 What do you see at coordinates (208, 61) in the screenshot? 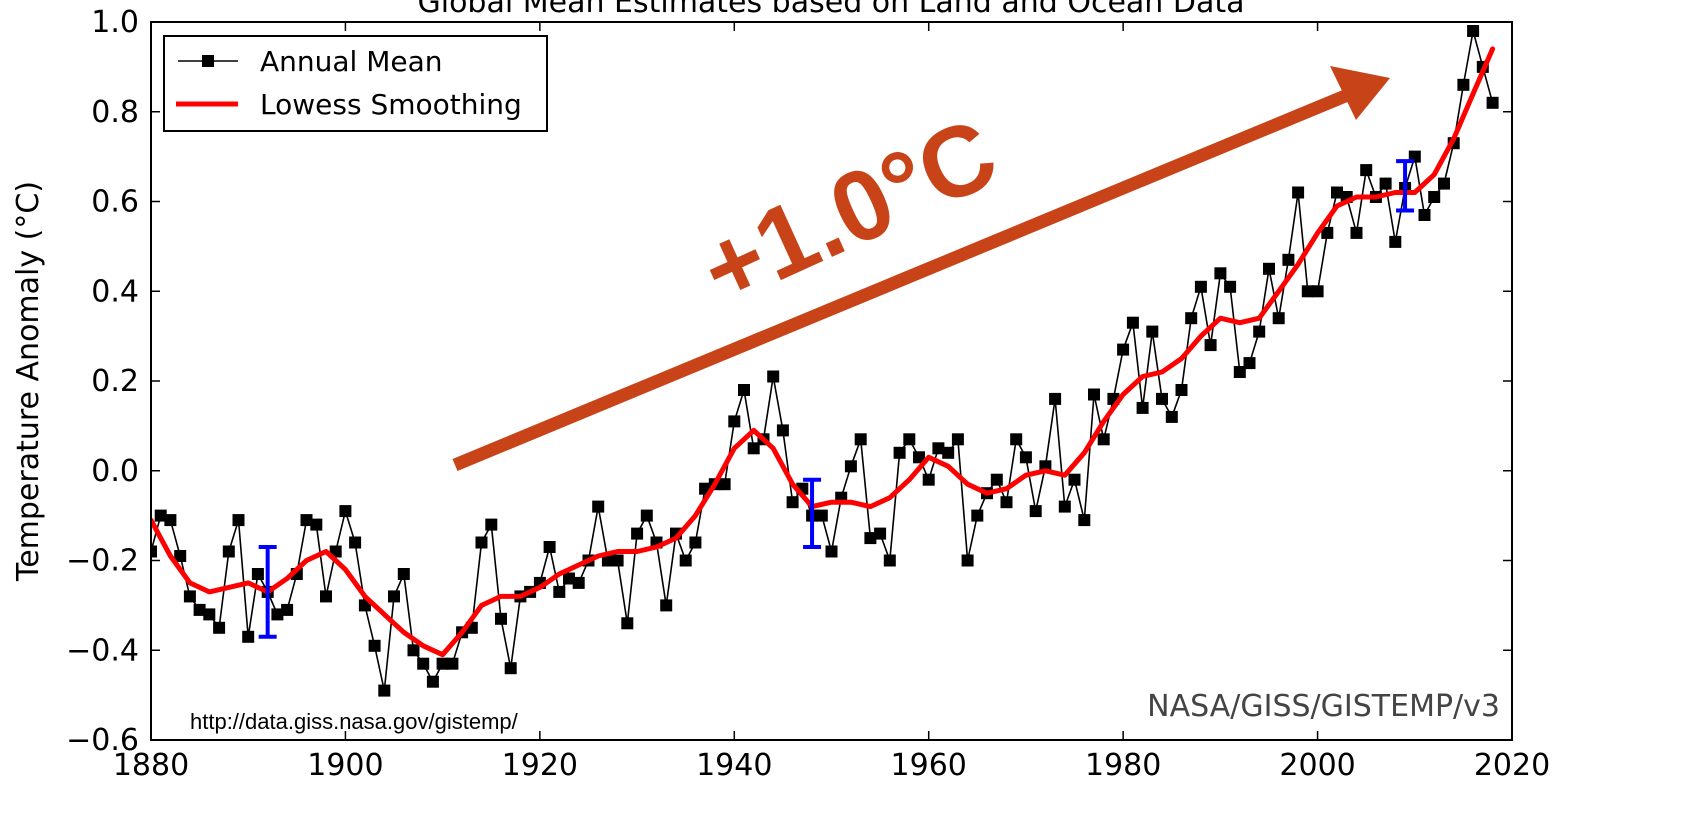
I see `legend-annual-marker` at bounding box center [208, 61].